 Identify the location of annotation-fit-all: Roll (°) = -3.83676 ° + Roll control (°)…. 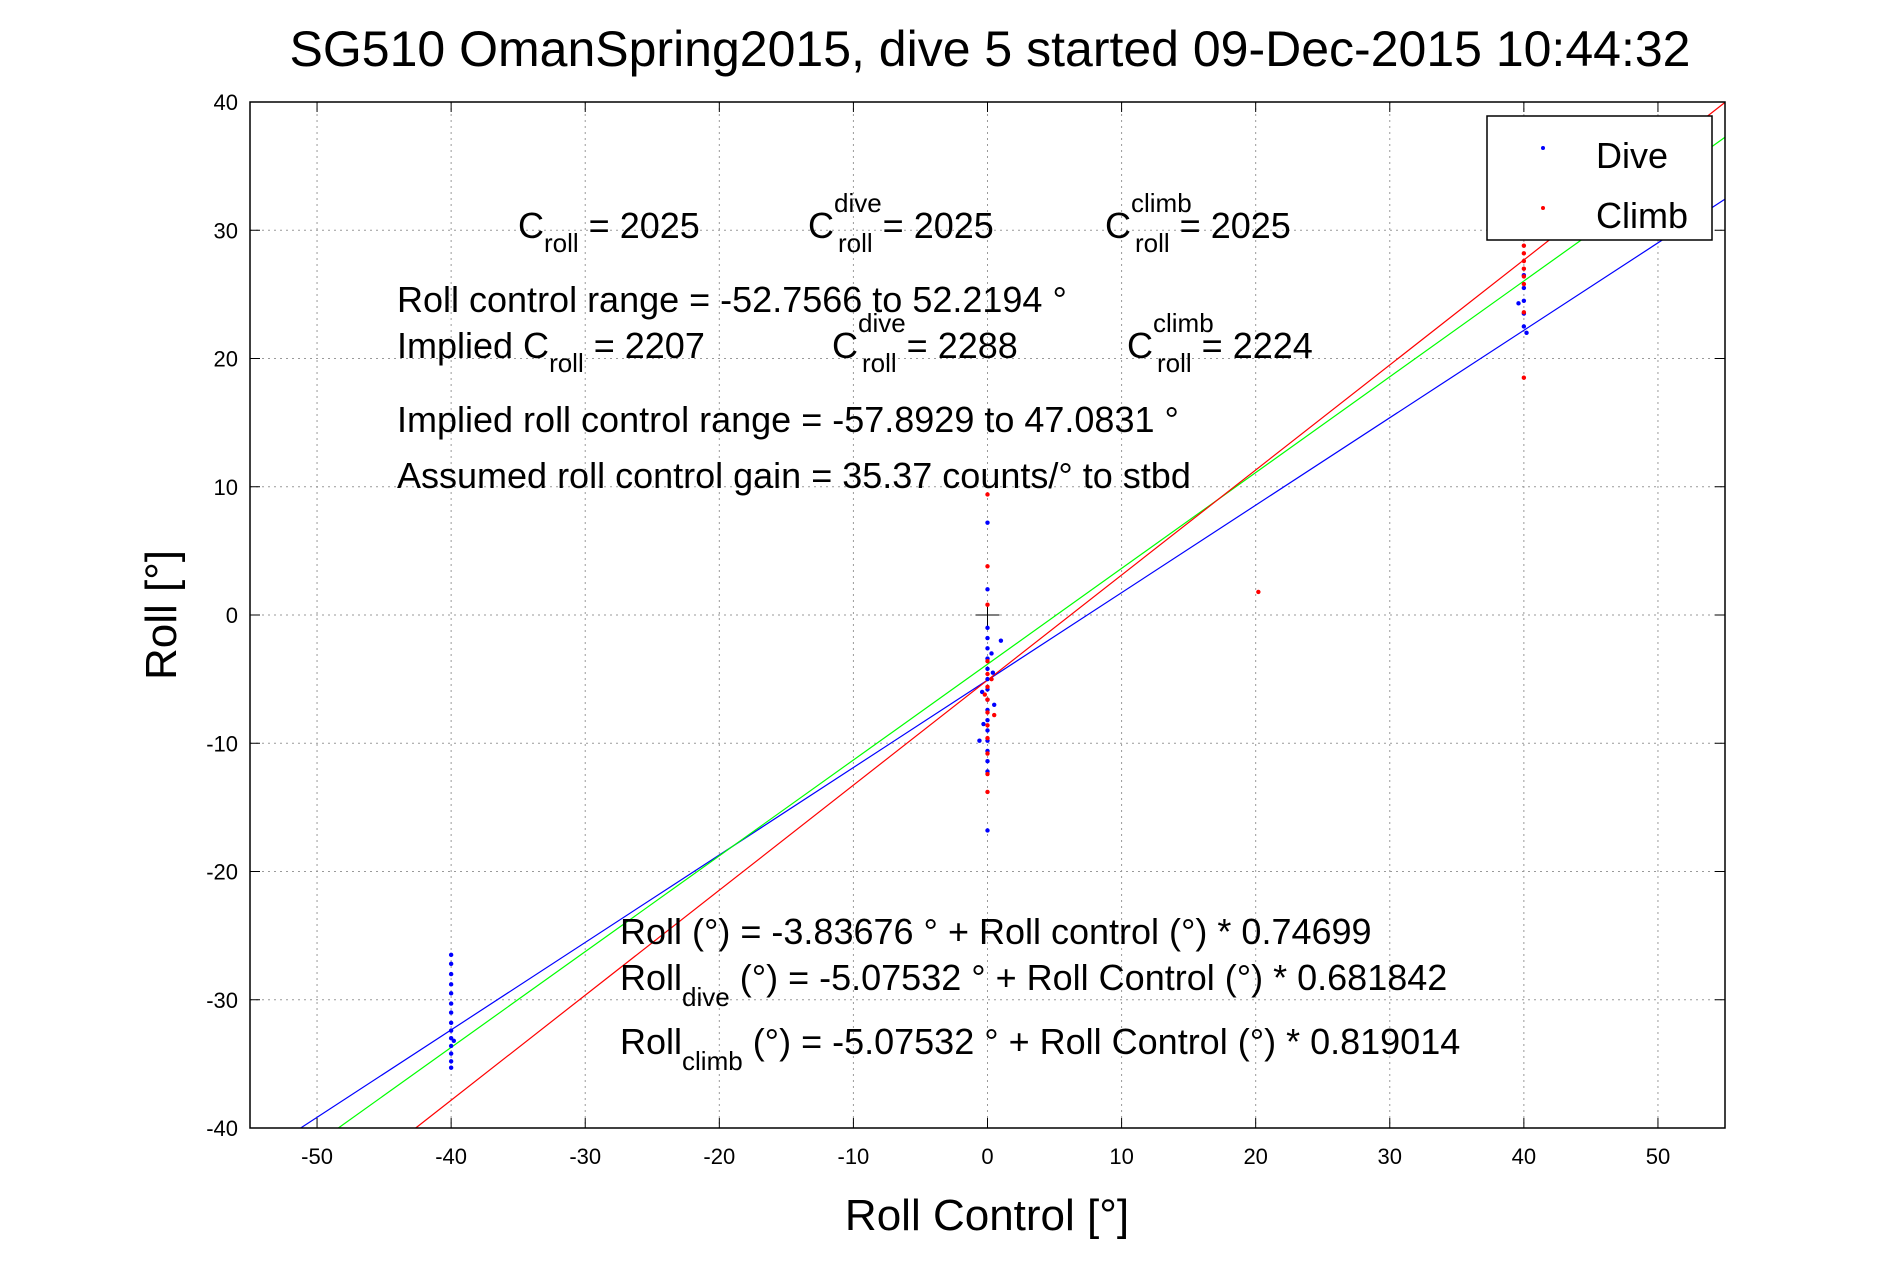
(996, 931).